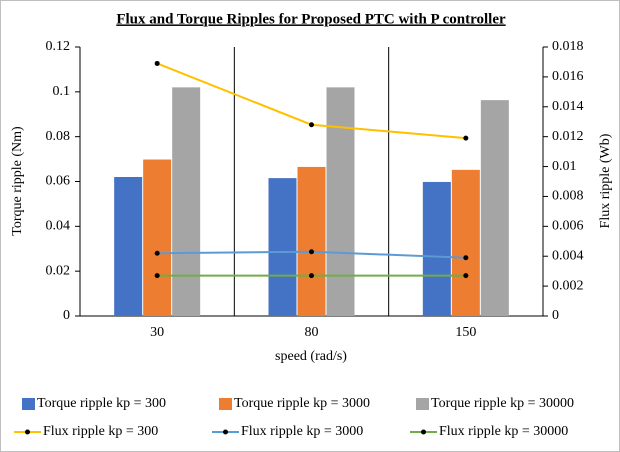 Image resolution: width=620 pixels, height=452 pixels. Describe the element at coordinates (311, 356) in the screenshot. I see `x-axis-label: speed (rad/s)` at that location.